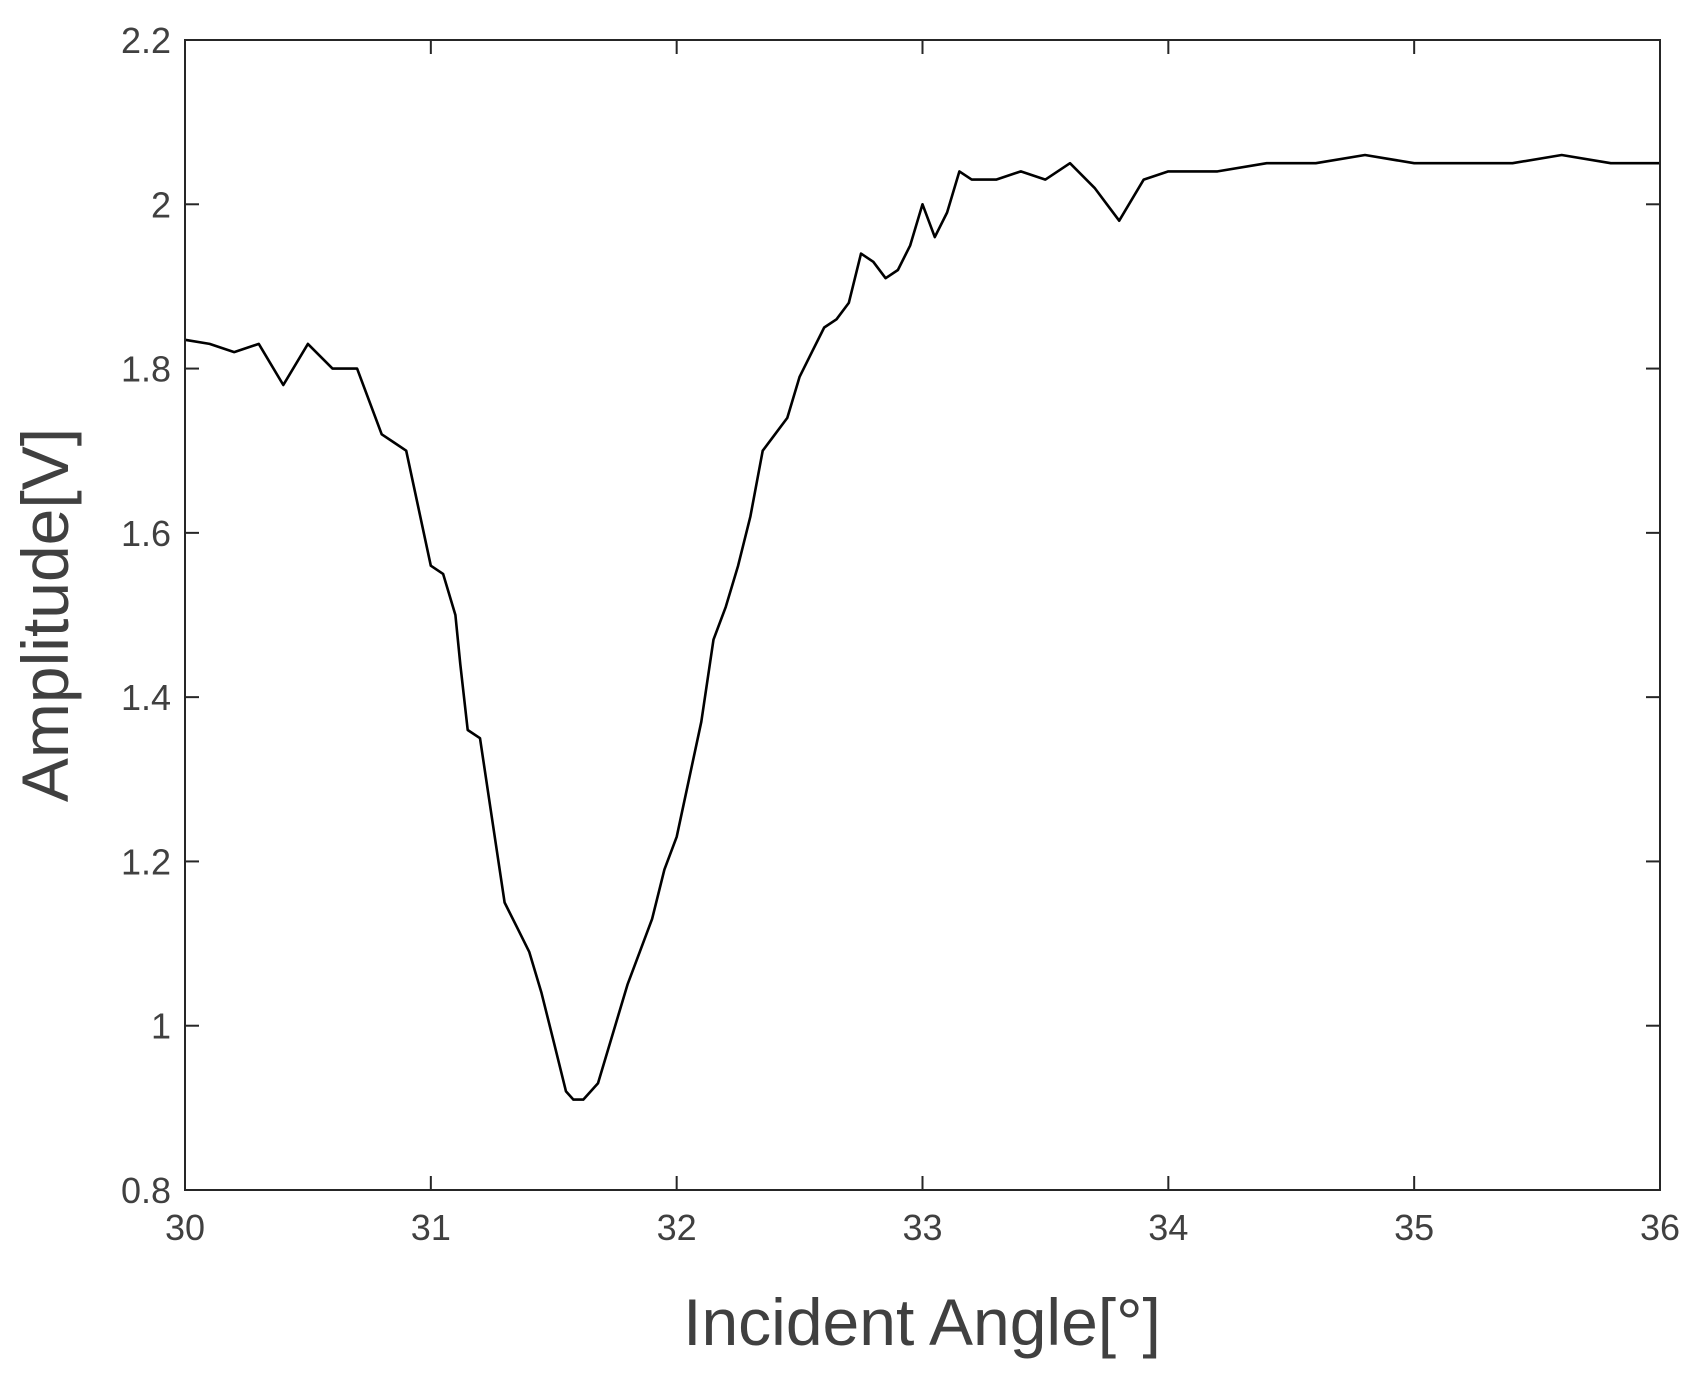  What do you see at coordinates (1414, 1227) in the screenshot?
I see `x-tick-label: 35` at bounding box center [1414, 1227].